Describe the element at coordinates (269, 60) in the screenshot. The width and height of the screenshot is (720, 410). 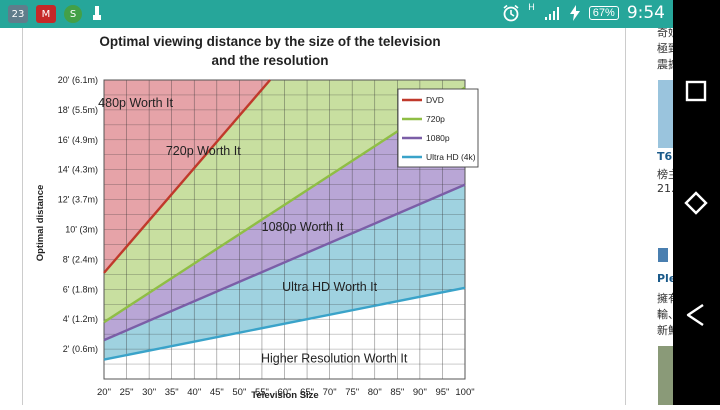
I see `chart-subtitle: and the resolution` at that location.